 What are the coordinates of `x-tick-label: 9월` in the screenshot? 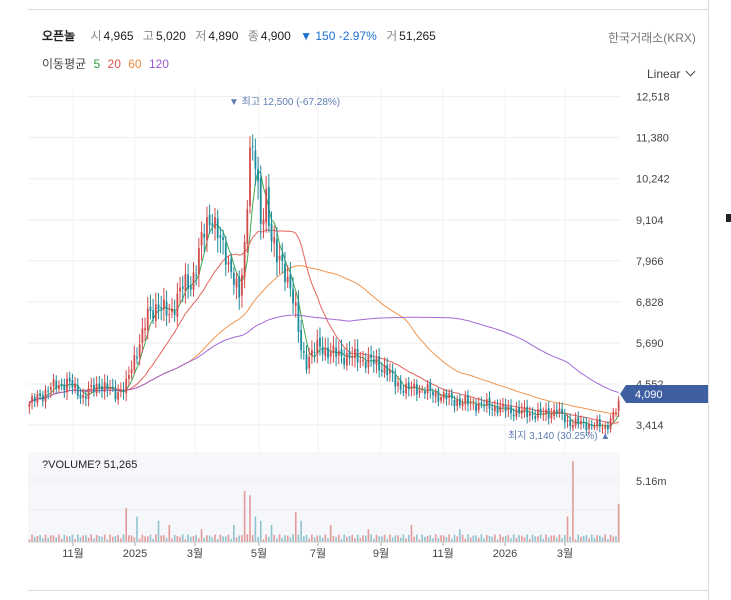 It's located at (381, 553).